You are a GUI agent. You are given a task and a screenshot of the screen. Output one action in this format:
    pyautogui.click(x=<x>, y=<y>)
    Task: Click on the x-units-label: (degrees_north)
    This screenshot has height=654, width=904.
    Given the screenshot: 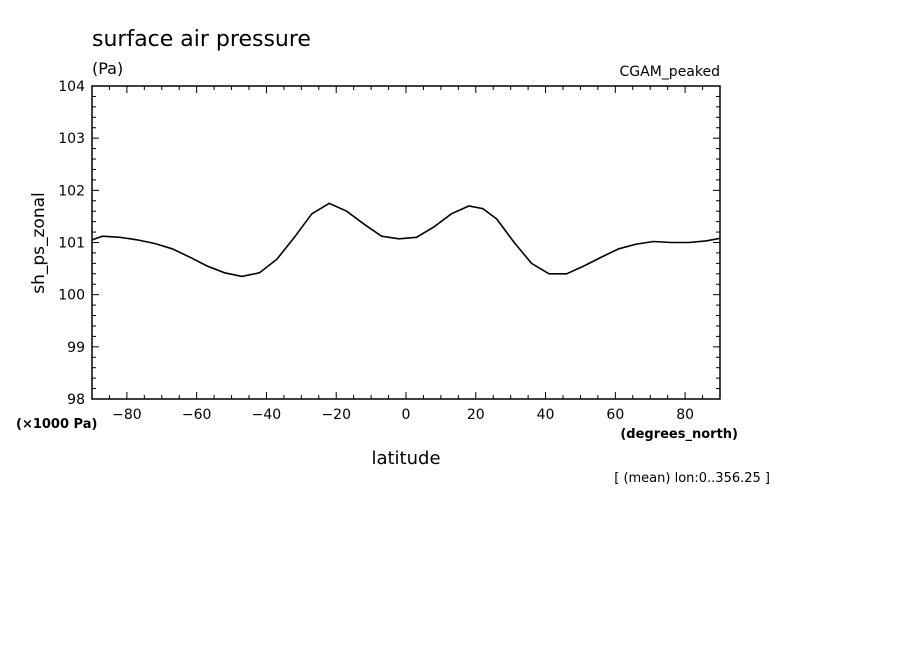 What is the action you would take?
    pyautogui.click(x=679, y=434)
    